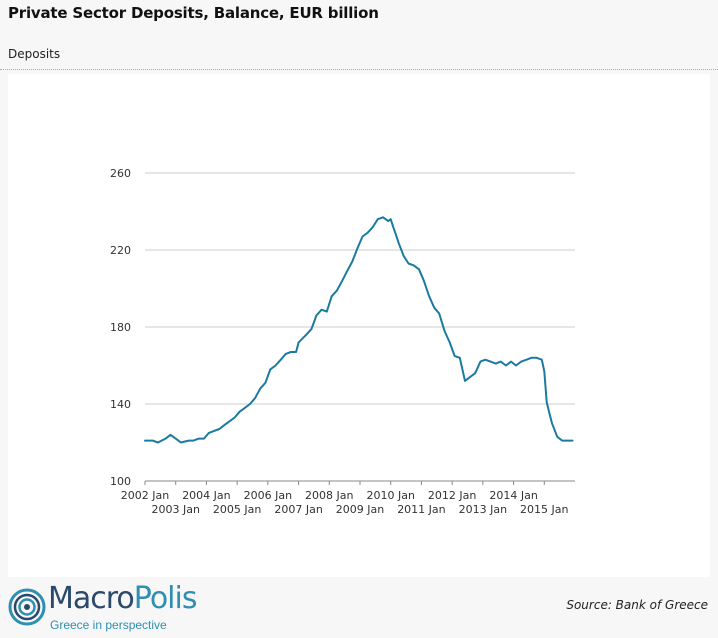  Describe the element at coordinates (268, 495) in the screenshot. I see `x-tick-label: 2006 Jan` at that location.